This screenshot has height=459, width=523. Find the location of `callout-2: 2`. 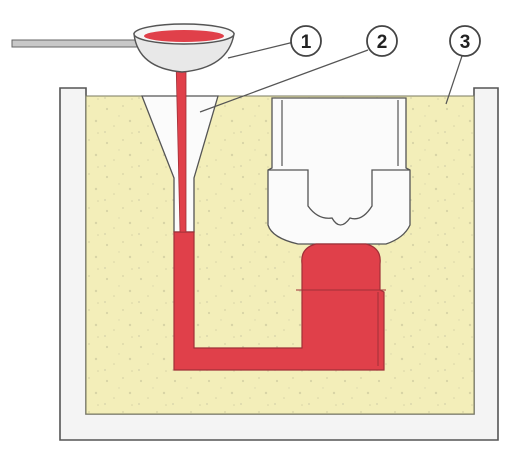

callout-2: 2 is located at coordinates (382, 41).